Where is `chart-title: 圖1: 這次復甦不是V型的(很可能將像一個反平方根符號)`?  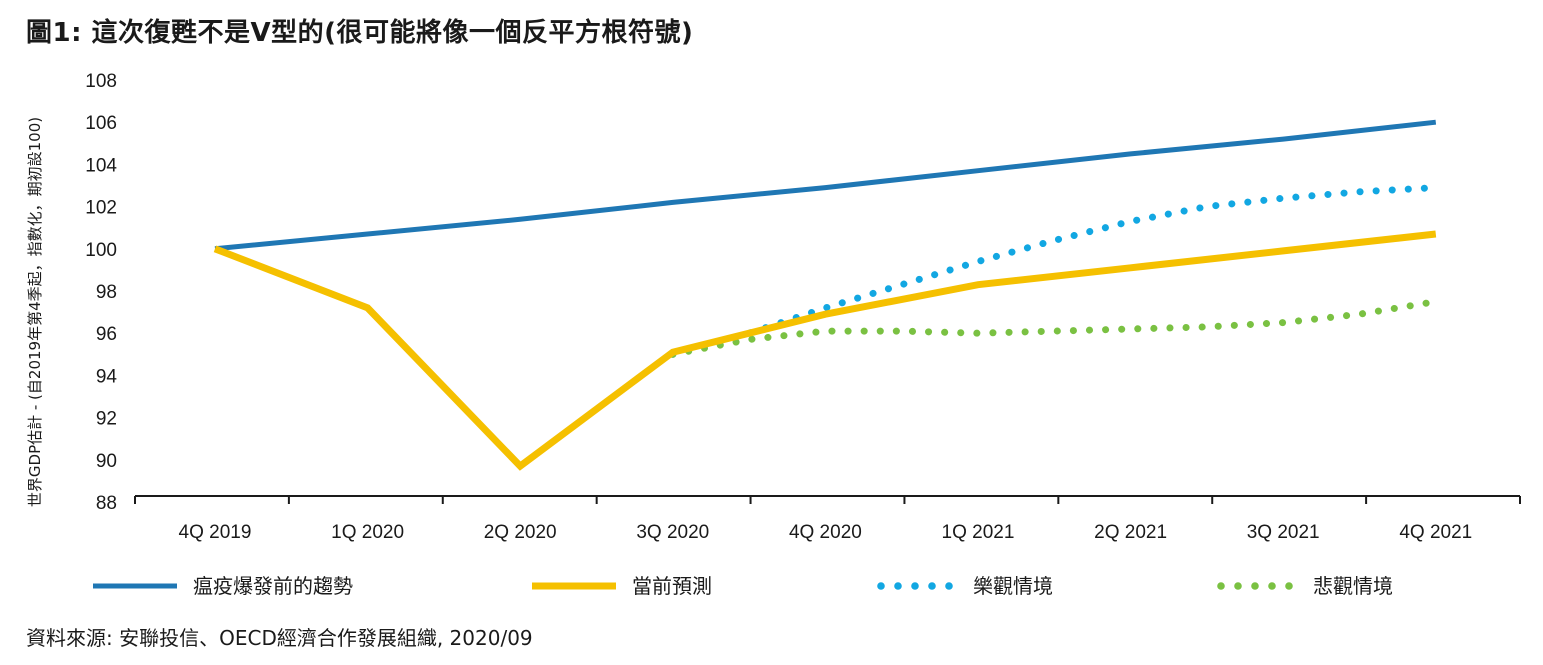
chart-title: 圖1: 這次復甦不是V型的(很可能將像一個反平方根符號) is located at coordinates (360, 33).